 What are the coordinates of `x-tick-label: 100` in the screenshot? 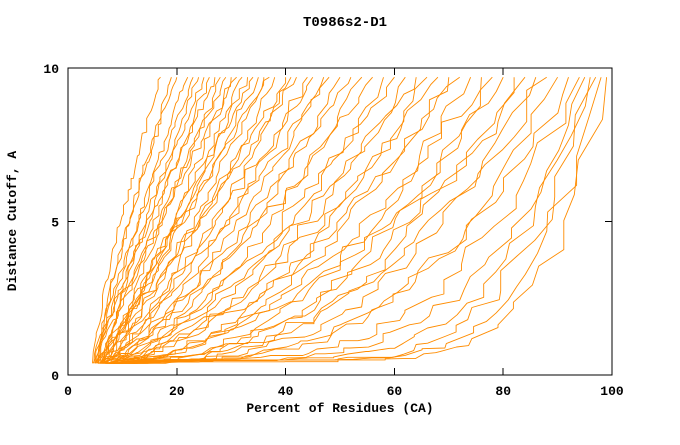 It's located at (612, 391).